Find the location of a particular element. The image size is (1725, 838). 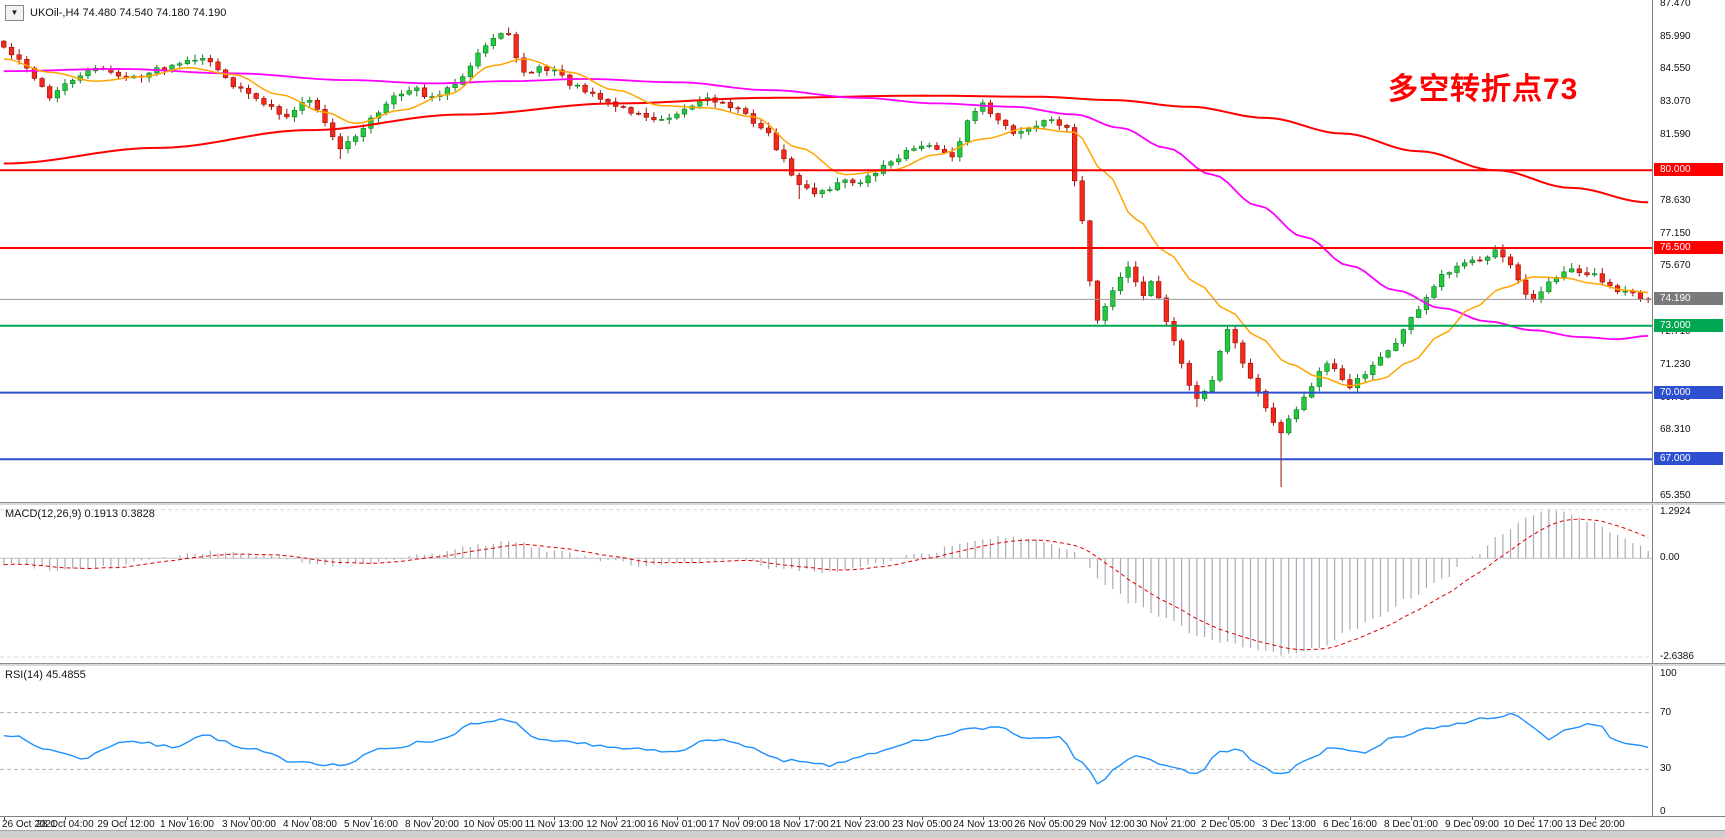

time-label: 26 Nov 05:00 is located at coordinates (1044, 824).